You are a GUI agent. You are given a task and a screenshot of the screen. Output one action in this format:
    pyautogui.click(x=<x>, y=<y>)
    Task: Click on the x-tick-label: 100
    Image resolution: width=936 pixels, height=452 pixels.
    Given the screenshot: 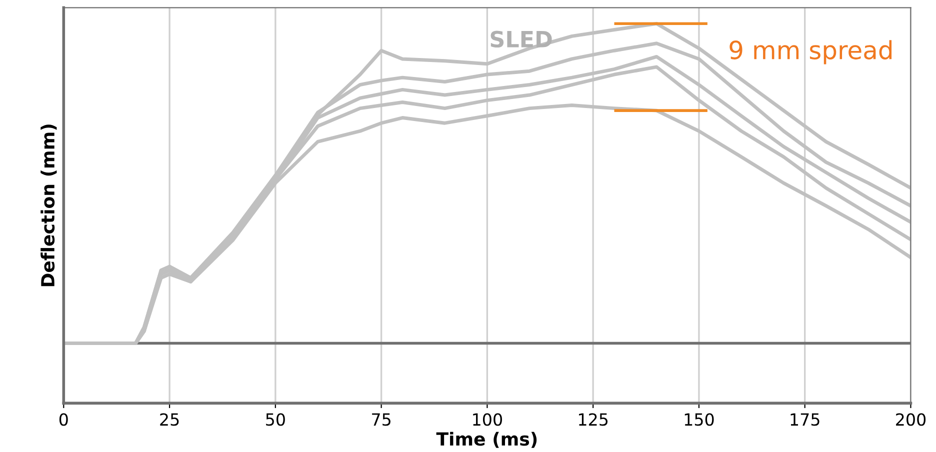 What is the action you would take?
    pyautogui.click(x=487, y=419)
    